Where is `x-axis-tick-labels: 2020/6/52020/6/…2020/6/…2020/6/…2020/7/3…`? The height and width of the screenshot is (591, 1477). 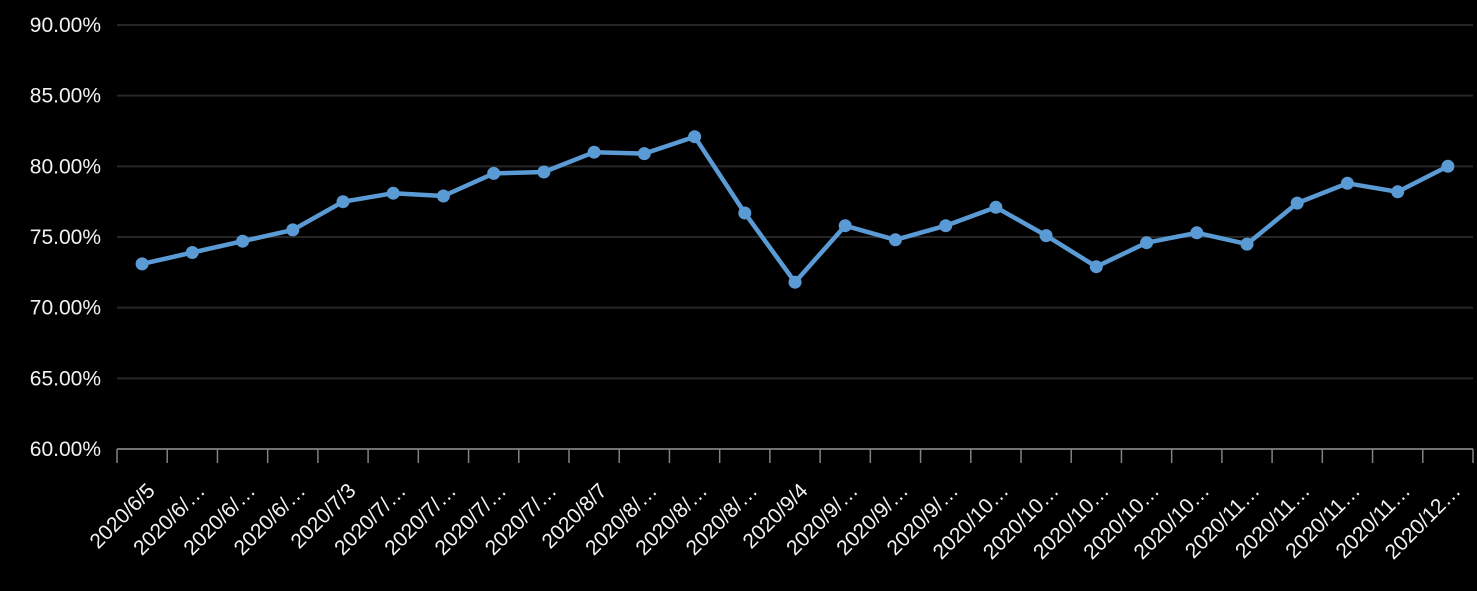
x-axis-tick-labels: 2020/6/52020/6/…2020/6/…2020/6/…2020/7/3… is located at coordinates (776, 521).